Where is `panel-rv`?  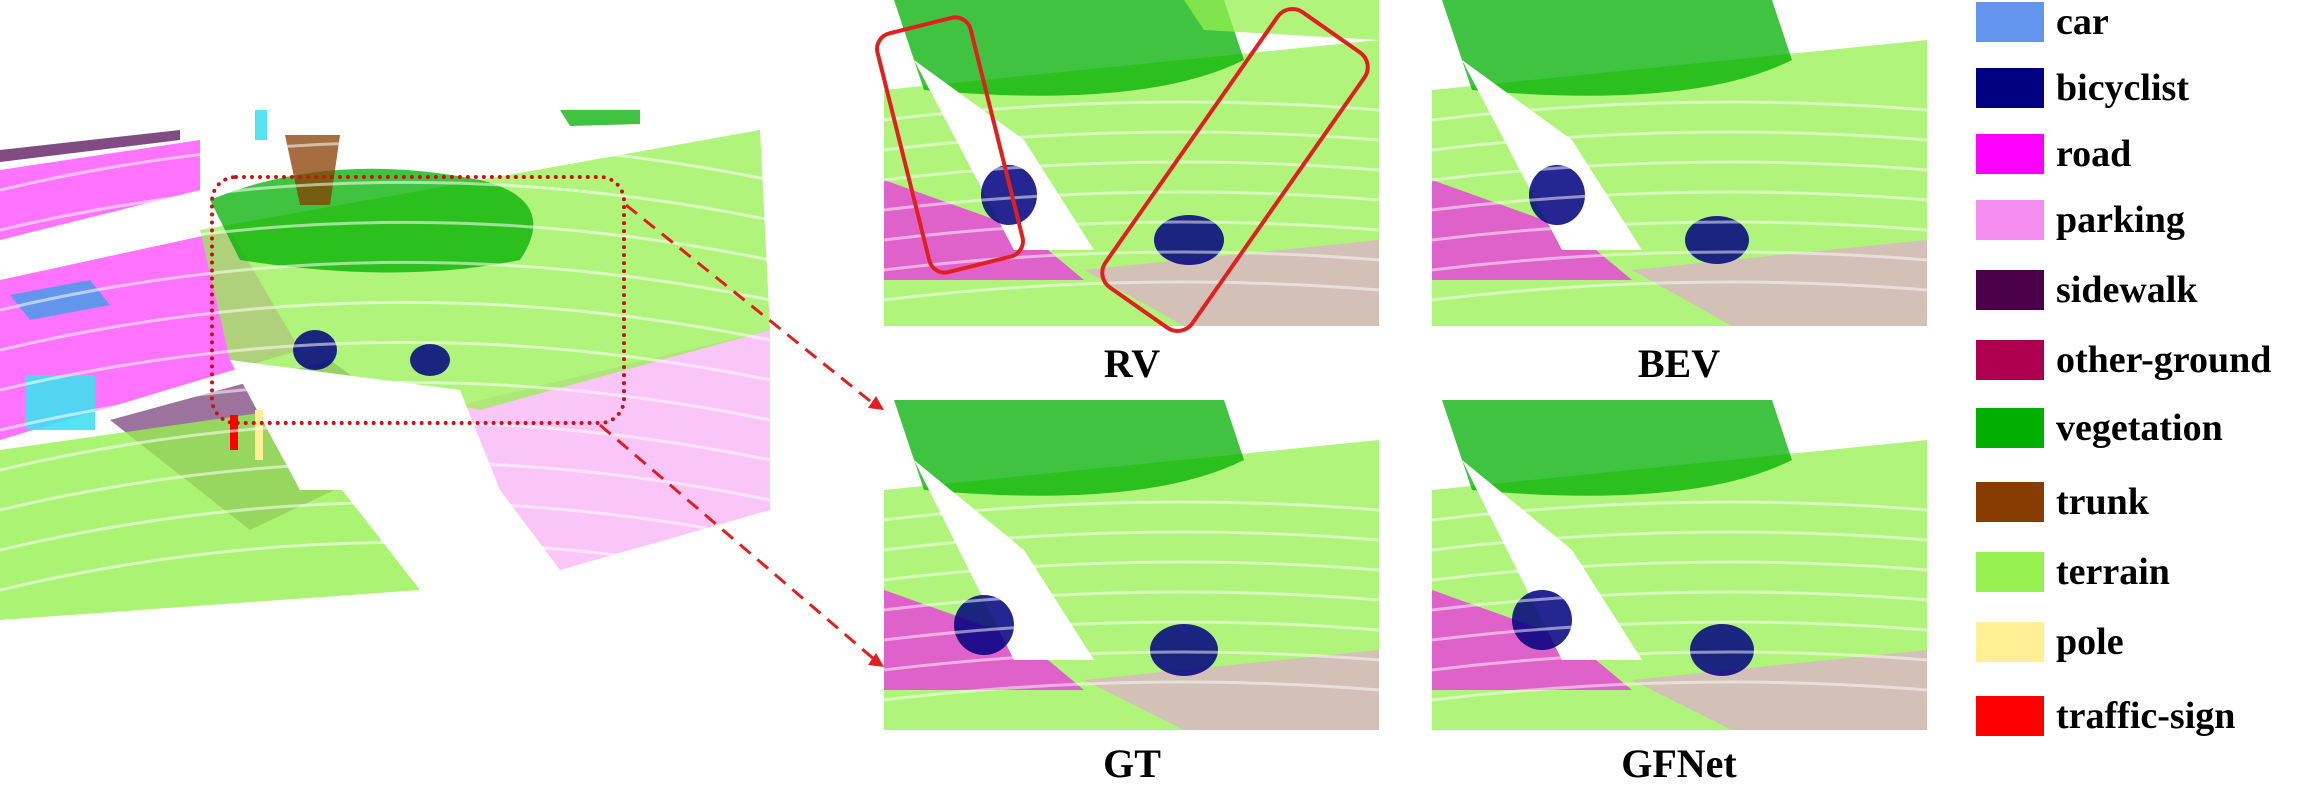
panel-rv is located at coordinates (1131, 163).